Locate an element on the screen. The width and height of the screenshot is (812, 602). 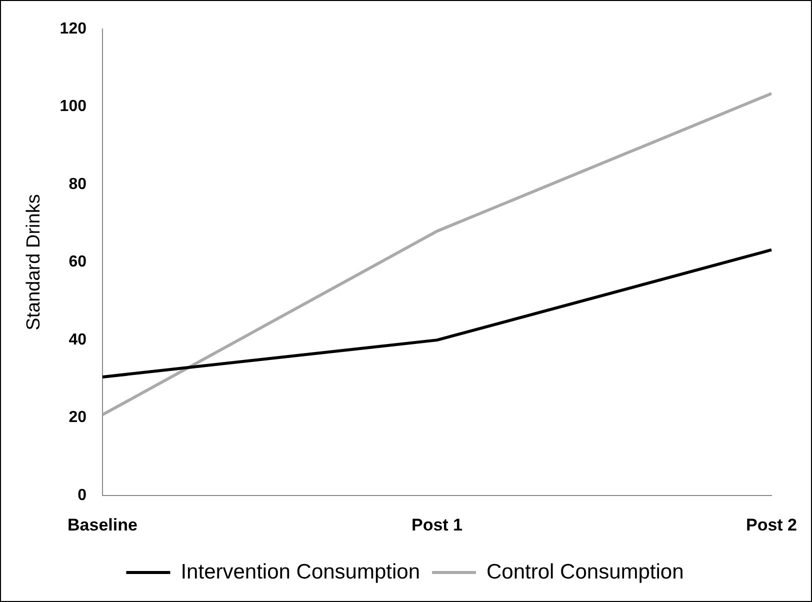
y-tick-label: 80 is located at coordinates (77, 184).